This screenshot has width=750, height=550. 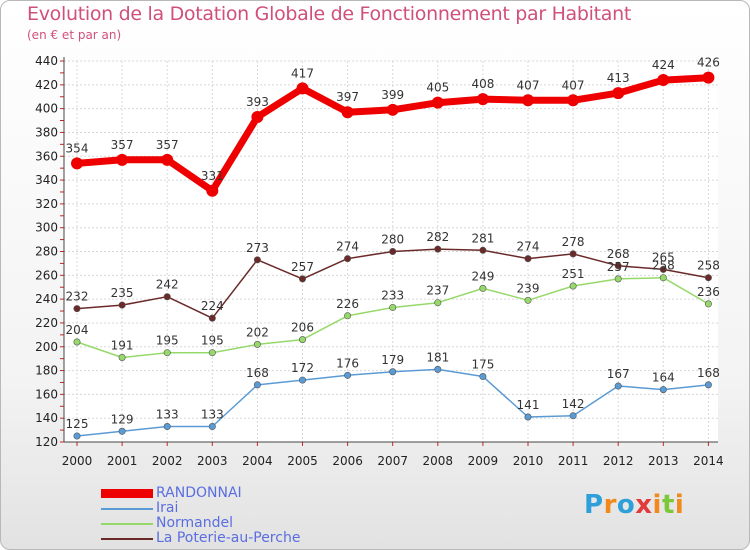 I want to click on data-label: 202, so click(x=257, y=332).